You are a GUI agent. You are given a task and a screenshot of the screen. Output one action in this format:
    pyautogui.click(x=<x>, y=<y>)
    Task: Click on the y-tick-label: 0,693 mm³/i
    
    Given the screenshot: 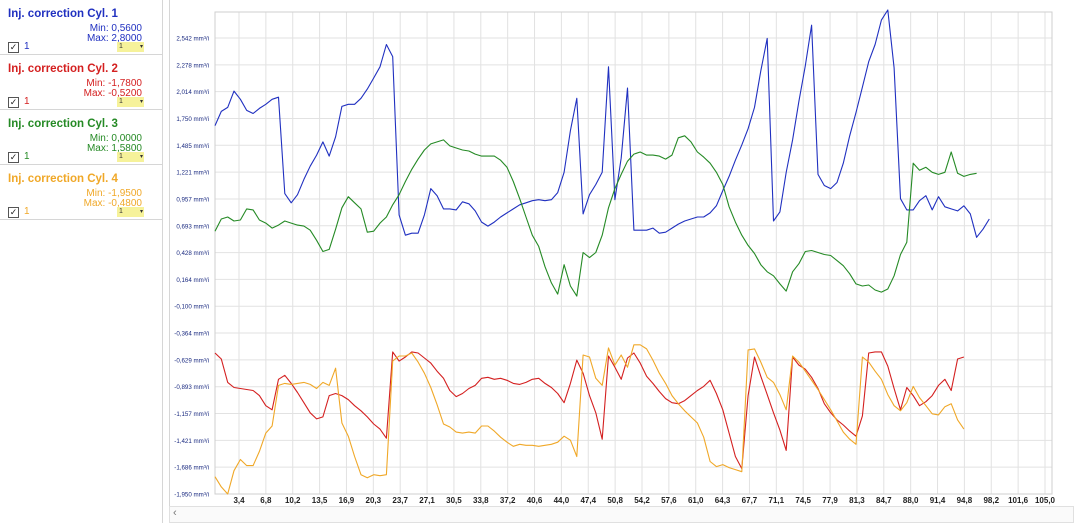 What is the action you would take?
    pyautogui.click(x=192, y=226)
    